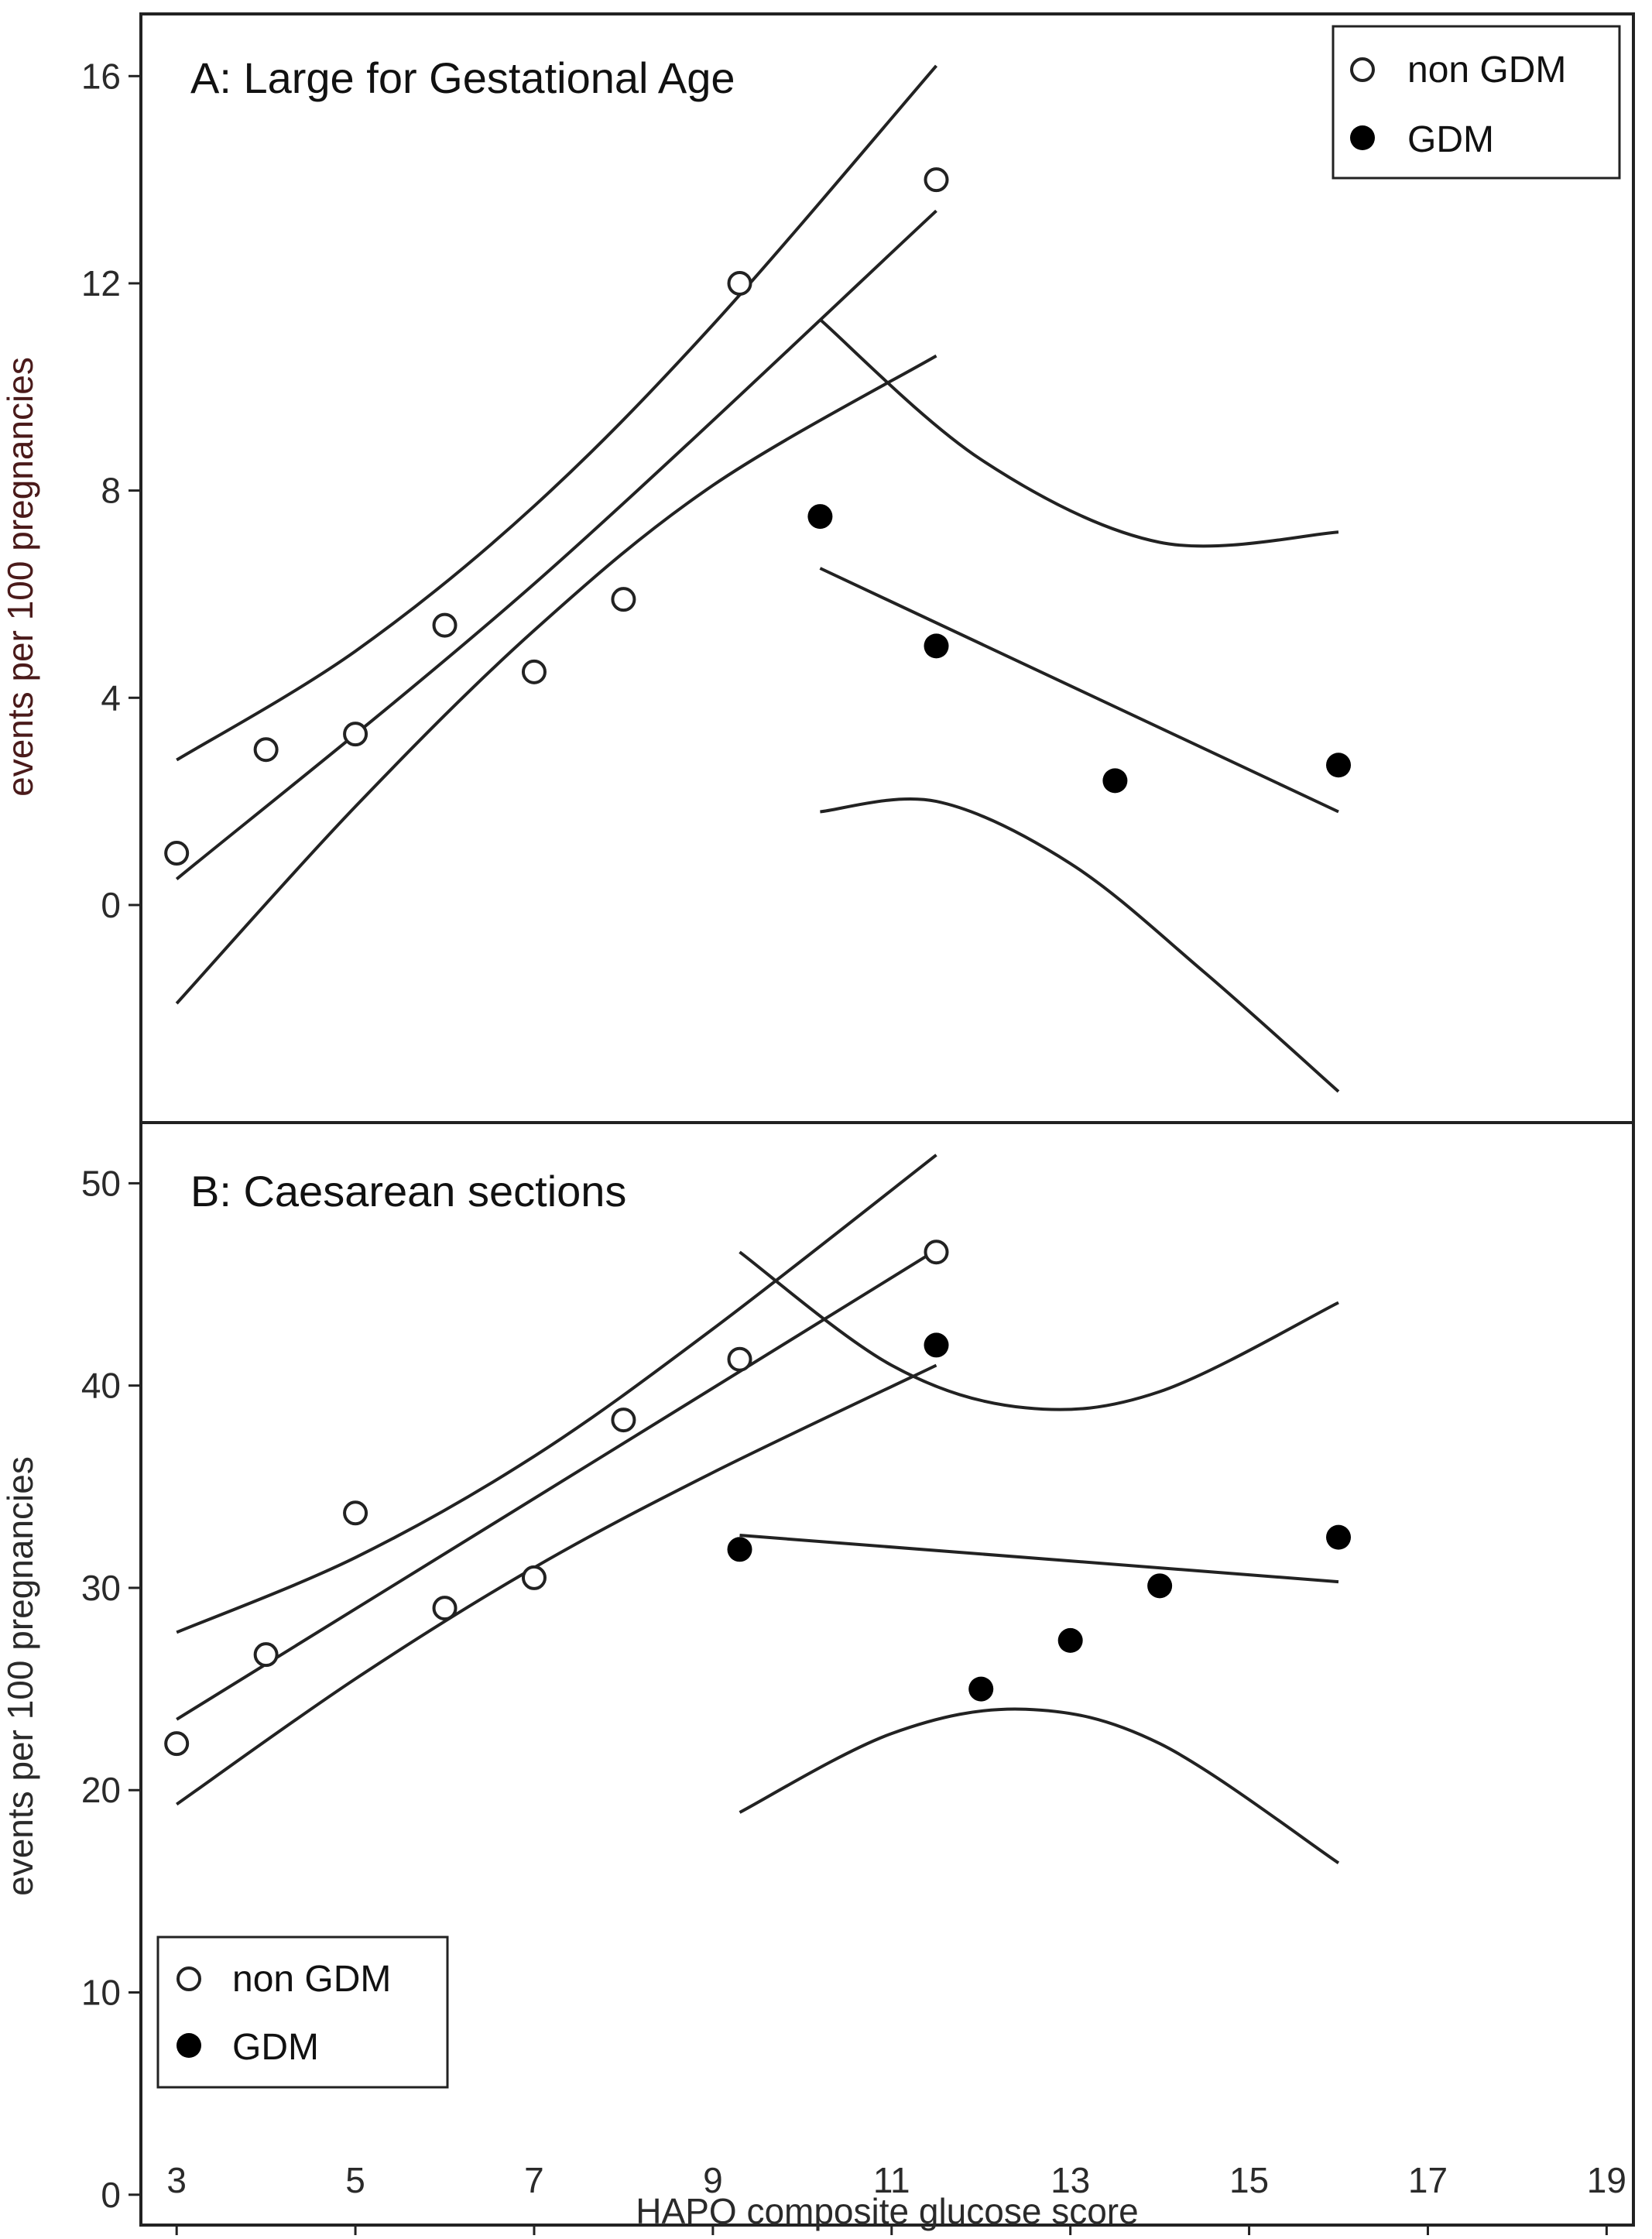  What do you see at coordinates (1486, 70) in the screenshot?
I see `panel-a-legend-label-non-gdm: non GDM` at bounding box center [1486, 70].